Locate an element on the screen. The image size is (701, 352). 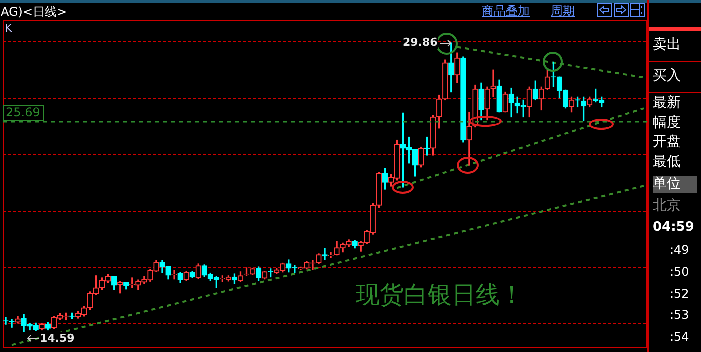
annotation: 现货白银日线！ is located at coordinates (440, 295).